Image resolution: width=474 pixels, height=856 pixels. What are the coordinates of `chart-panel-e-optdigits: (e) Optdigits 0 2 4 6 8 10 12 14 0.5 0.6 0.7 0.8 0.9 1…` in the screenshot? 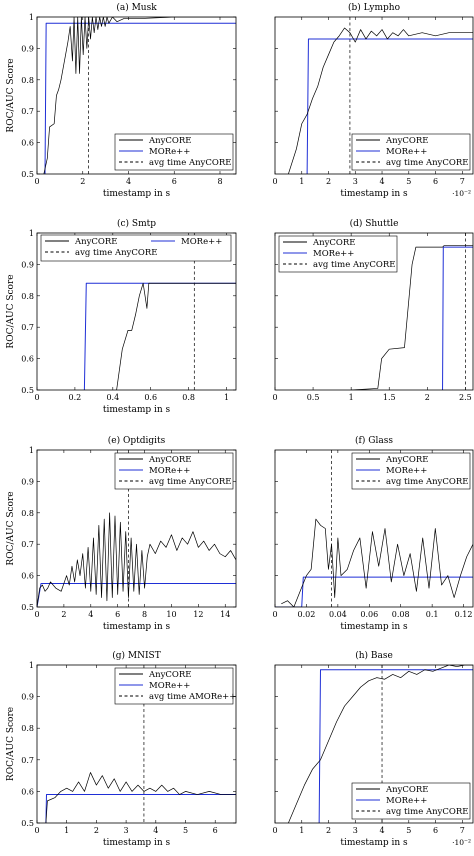 It's located at (121, 533).